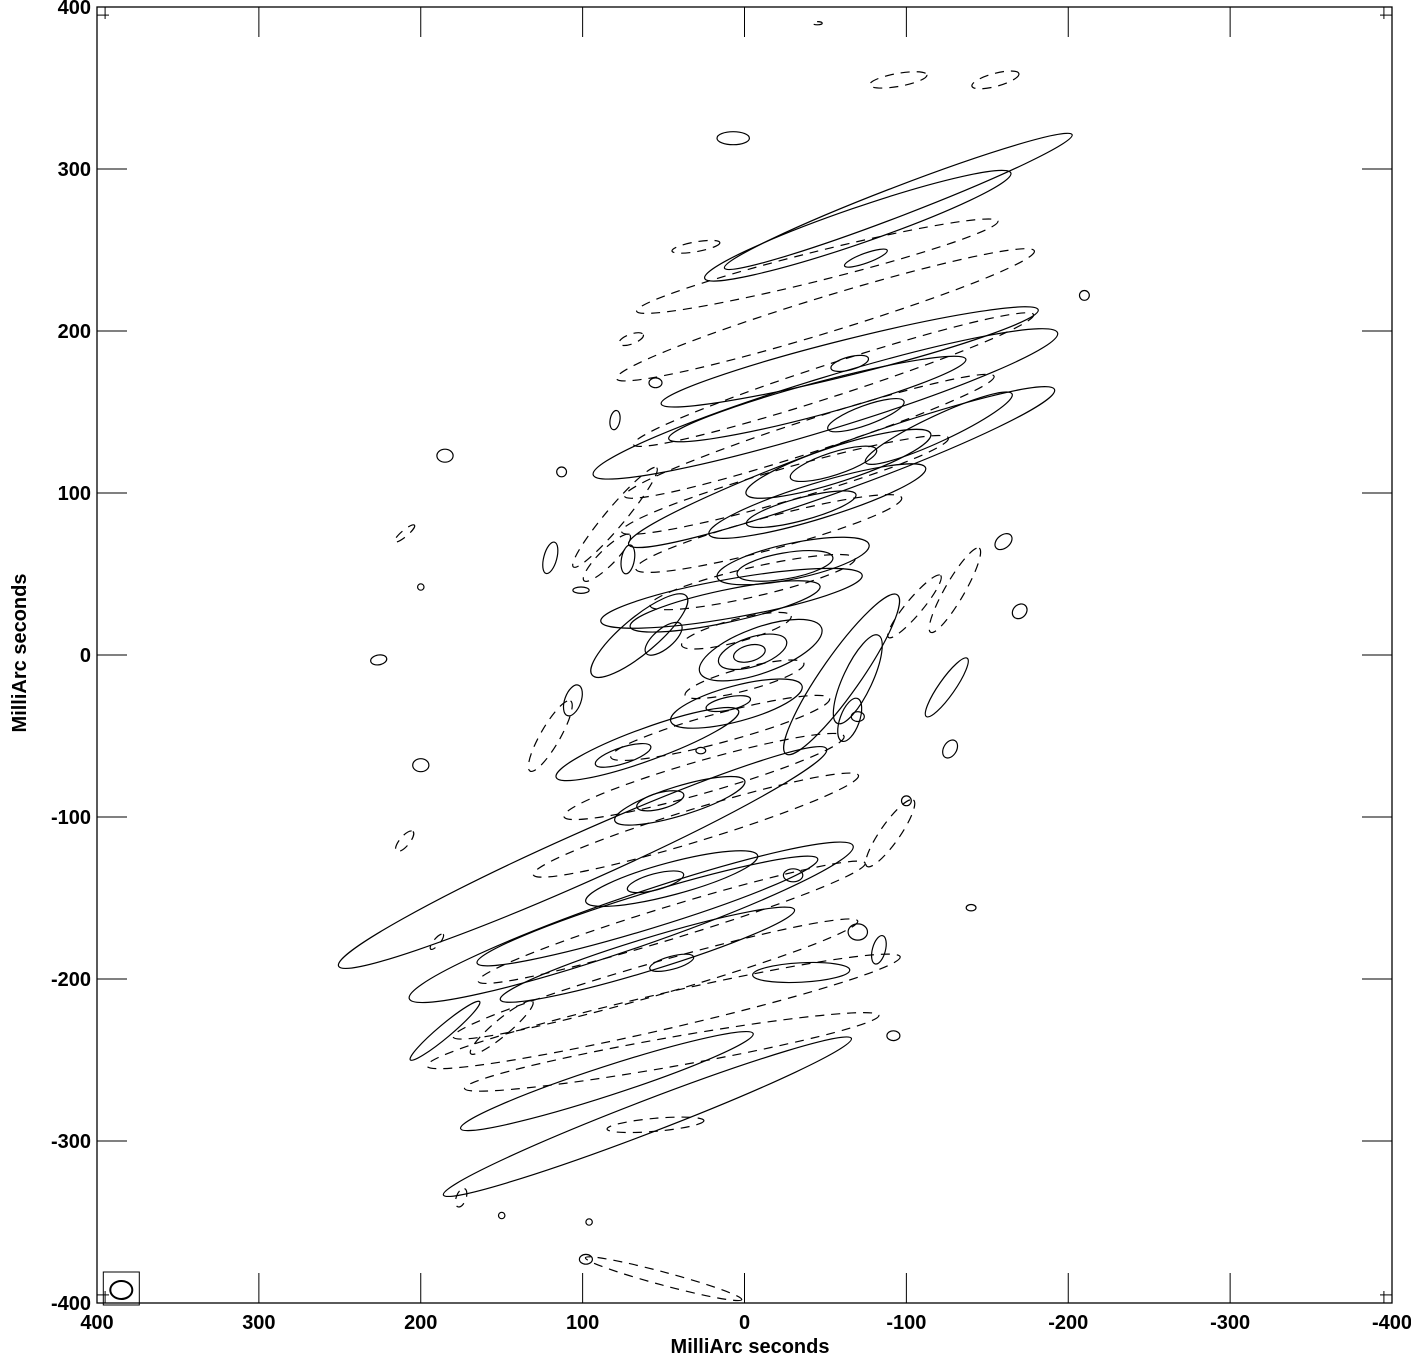  I want to click on y-tick-label: -400, so click(71, 1304).